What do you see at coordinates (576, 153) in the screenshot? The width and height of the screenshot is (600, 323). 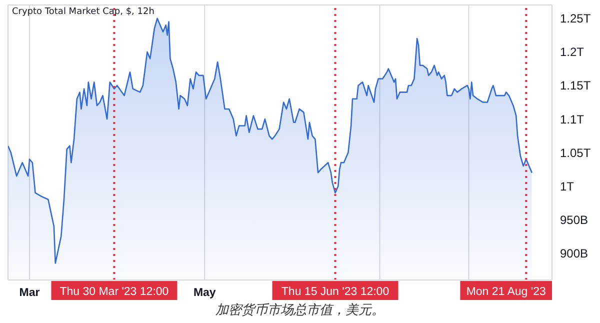 I see `y-tick-label: 1.05T` at bounding box center [576, 153].